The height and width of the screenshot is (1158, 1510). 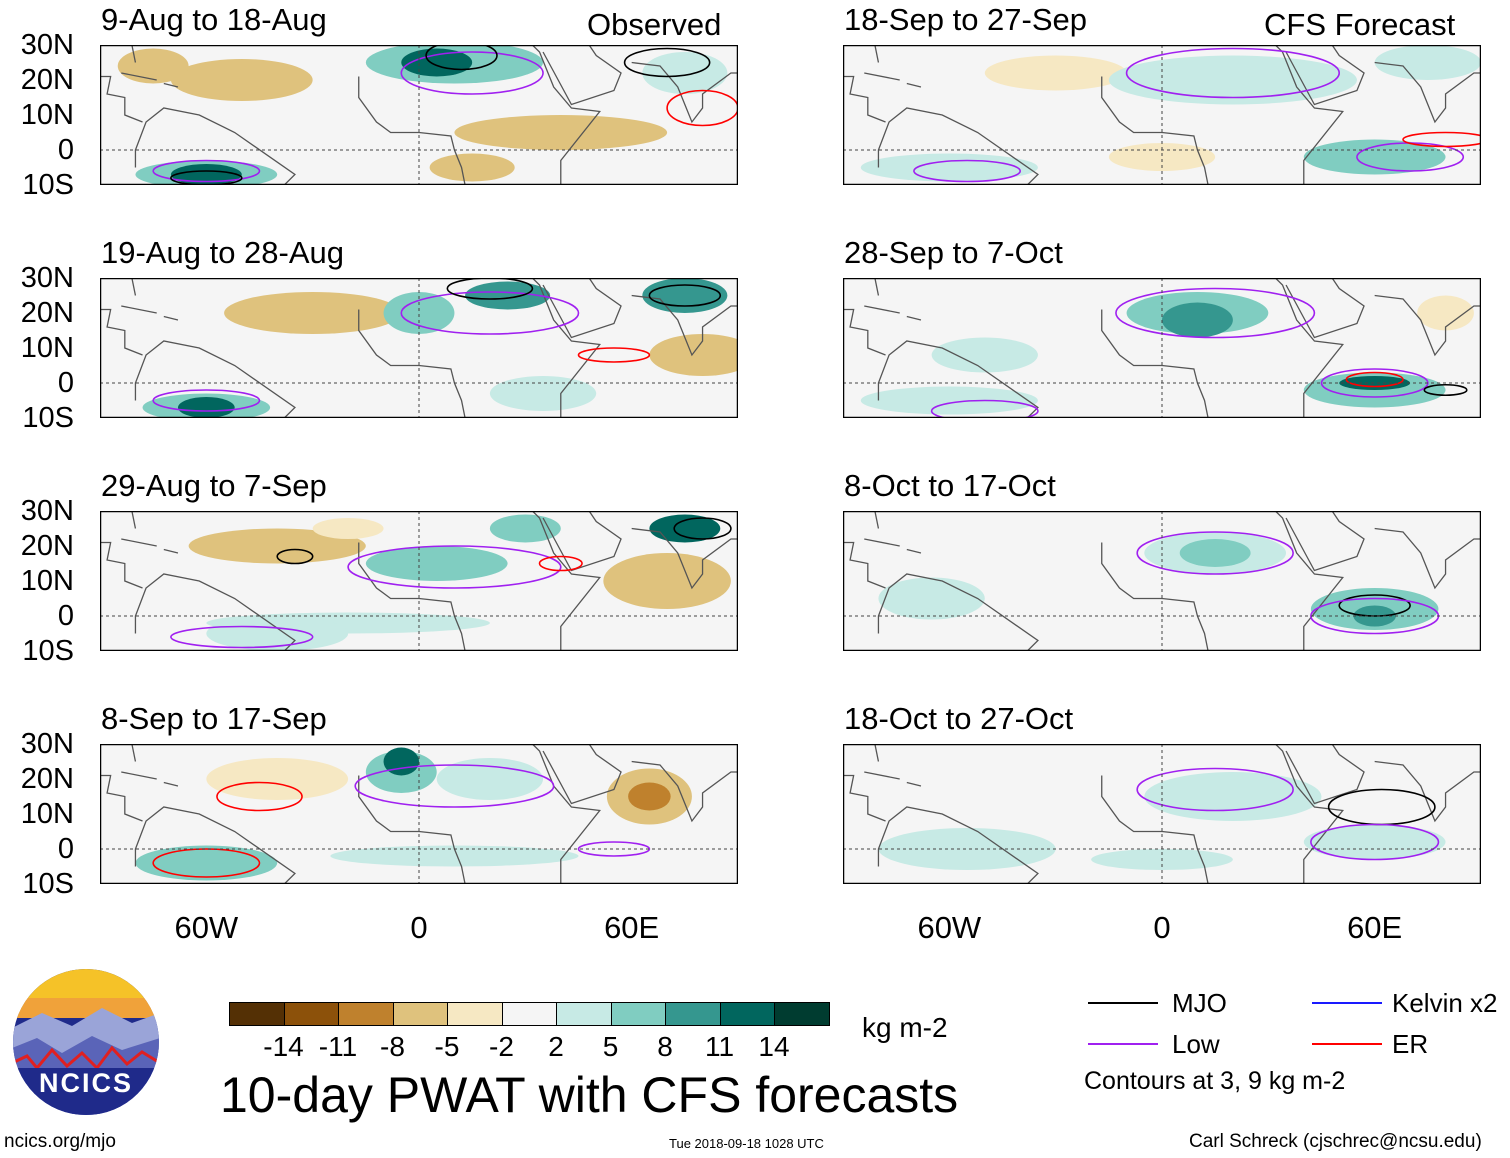 What do you see at coordinates (86, 1042) in the screenshot?
I see `ncics-logo: NCICS` at bounding box center [86, 1042].